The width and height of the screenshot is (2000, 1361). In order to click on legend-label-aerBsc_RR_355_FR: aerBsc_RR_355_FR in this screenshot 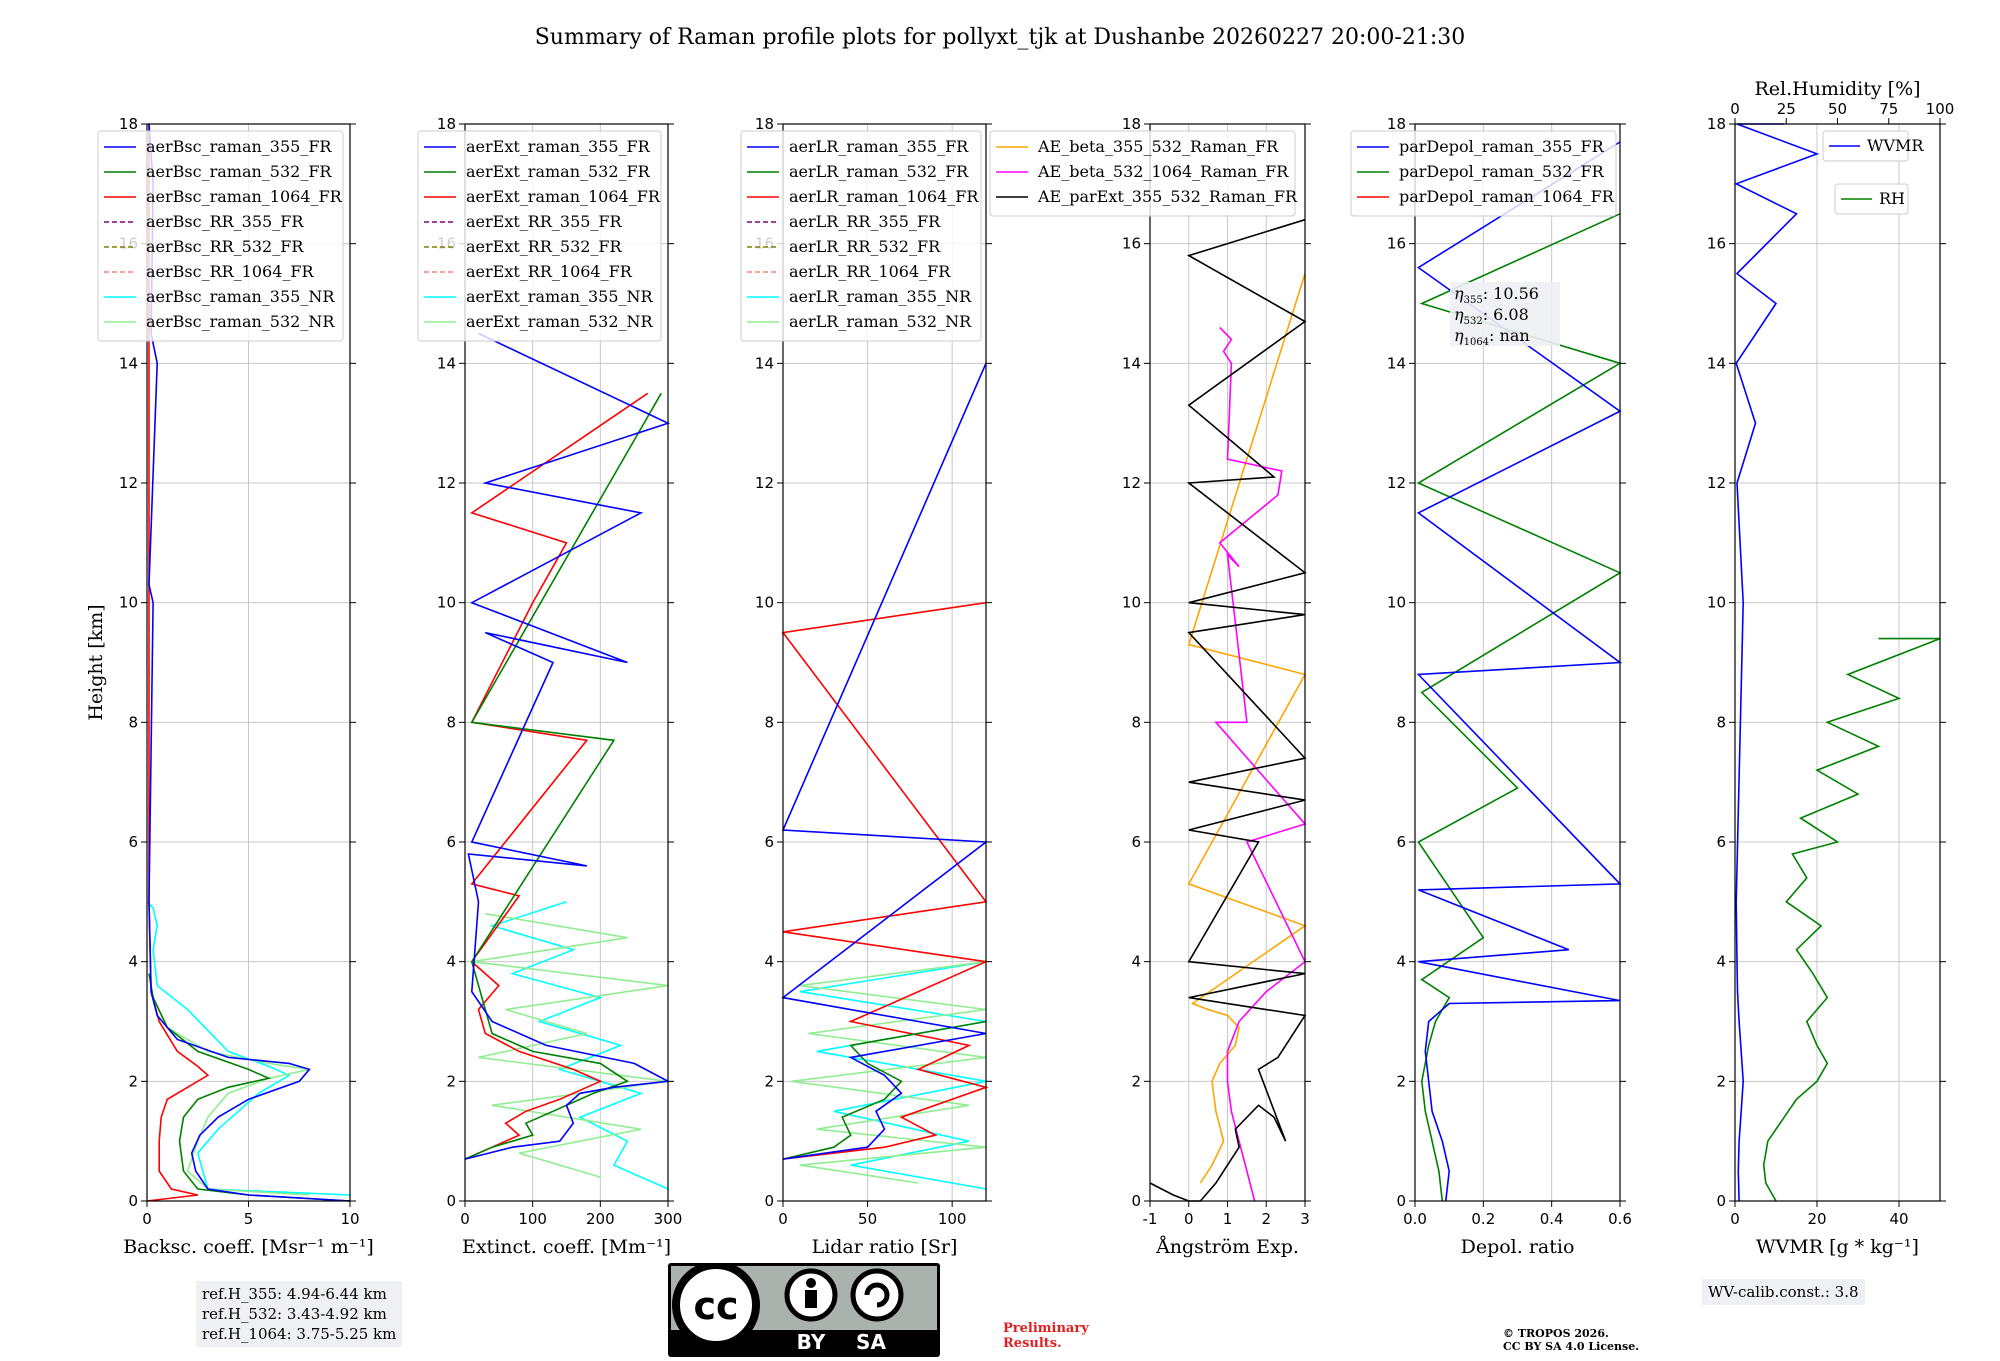, I will do `click(225, 221)`.